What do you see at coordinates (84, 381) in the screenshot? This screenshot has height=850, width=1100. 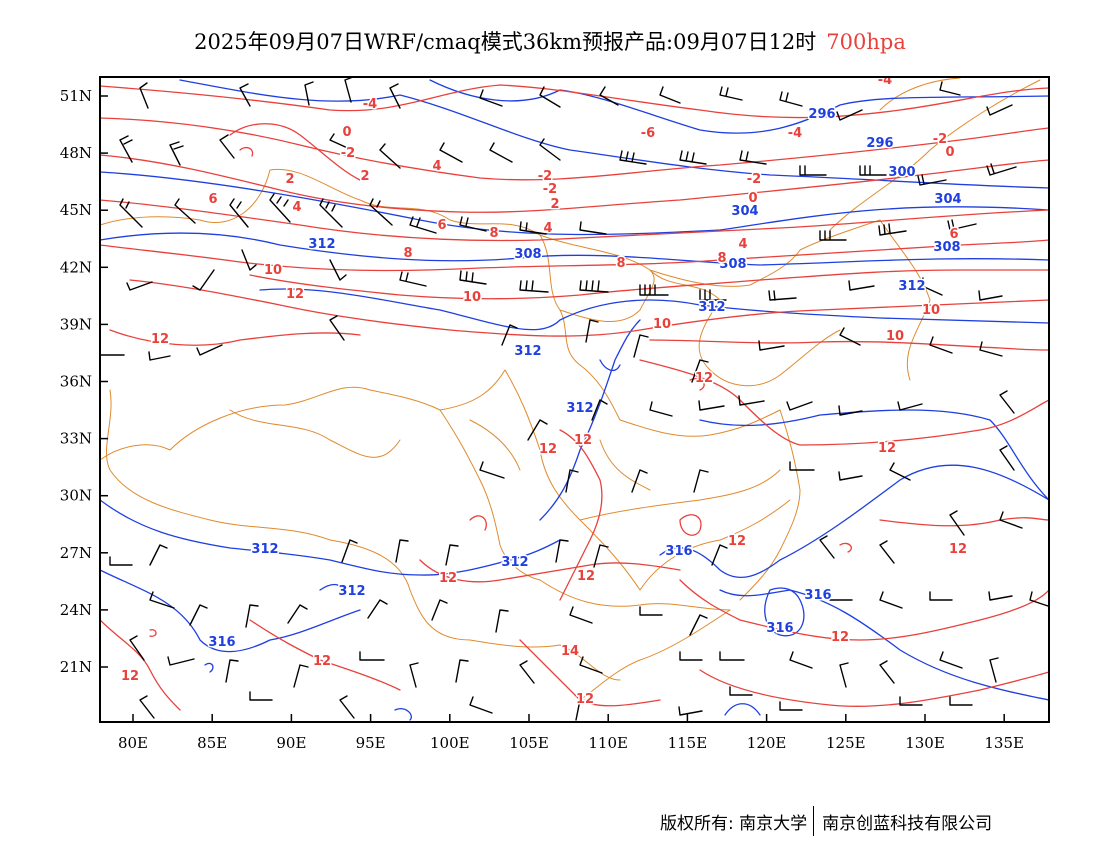 I see `latitude-axis: 51N 48N 45N 42N 39N 36N 33N 30N 27N 24N 21N` at bounding box center [84, 381].